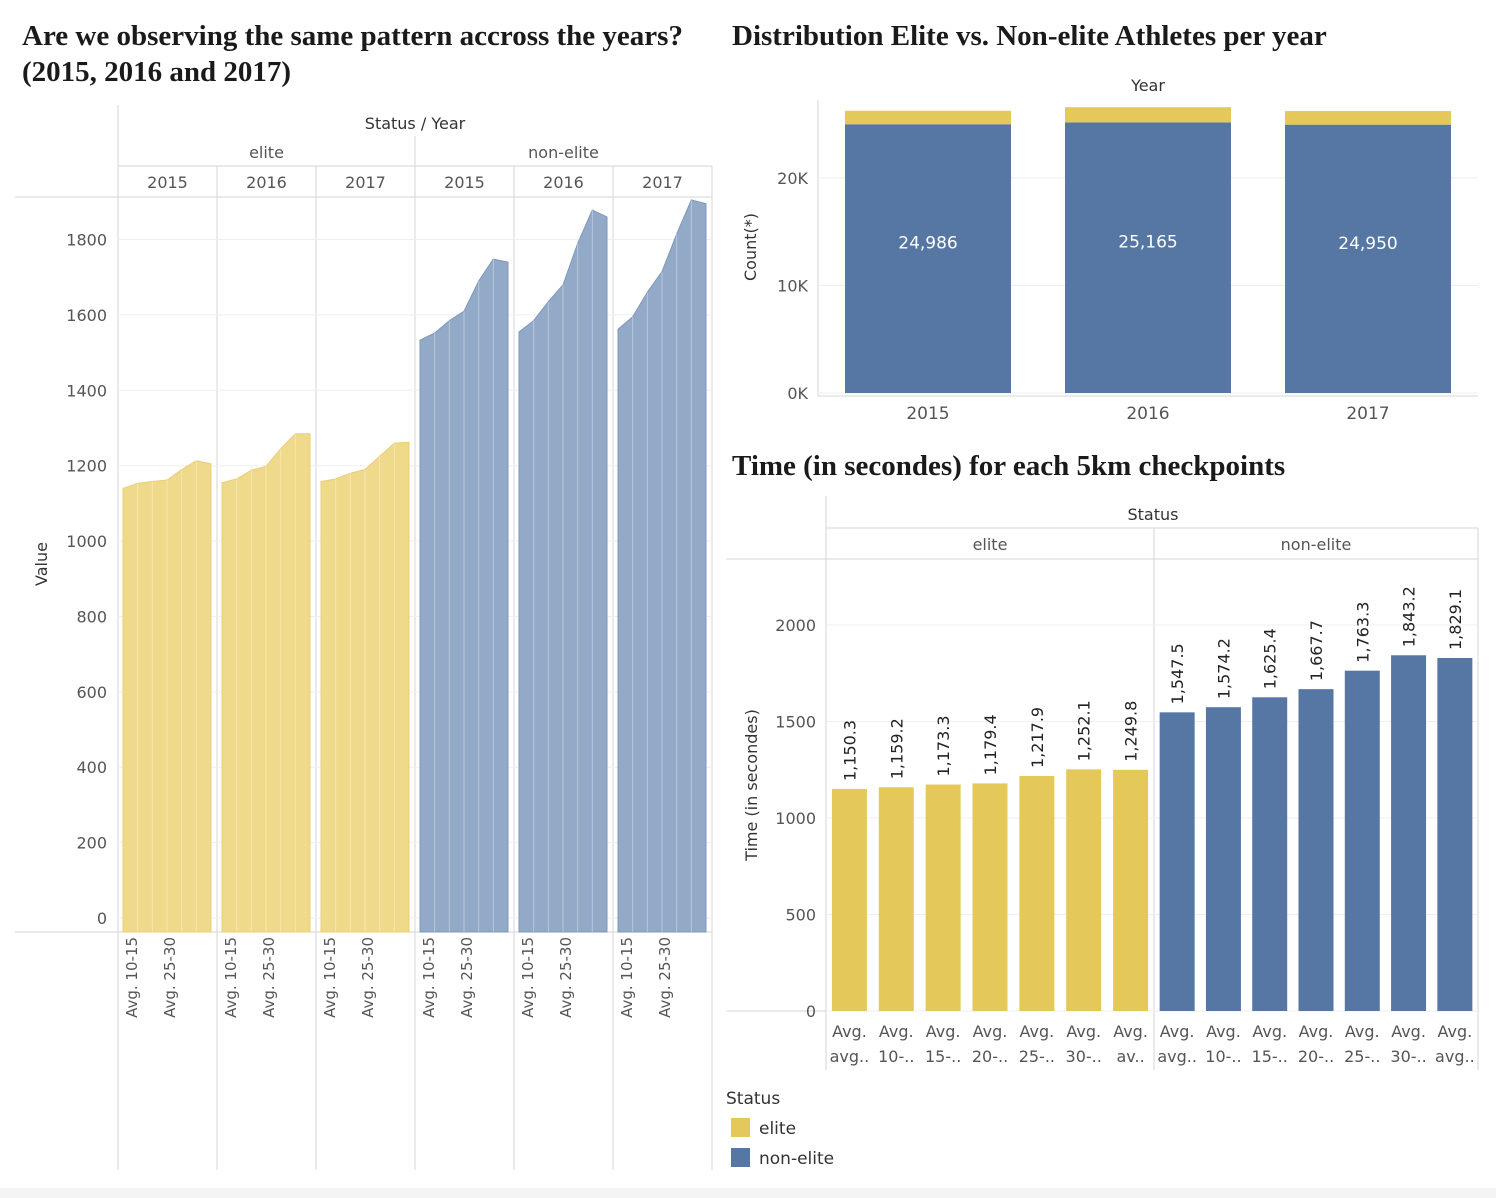 The width and height of the screenshot is (1496, 1198). What do you see at coordinates (1223, 668) in the screenshot?
I see `bar-value-label: 1,574.2` at bounding box center [1223, 668].